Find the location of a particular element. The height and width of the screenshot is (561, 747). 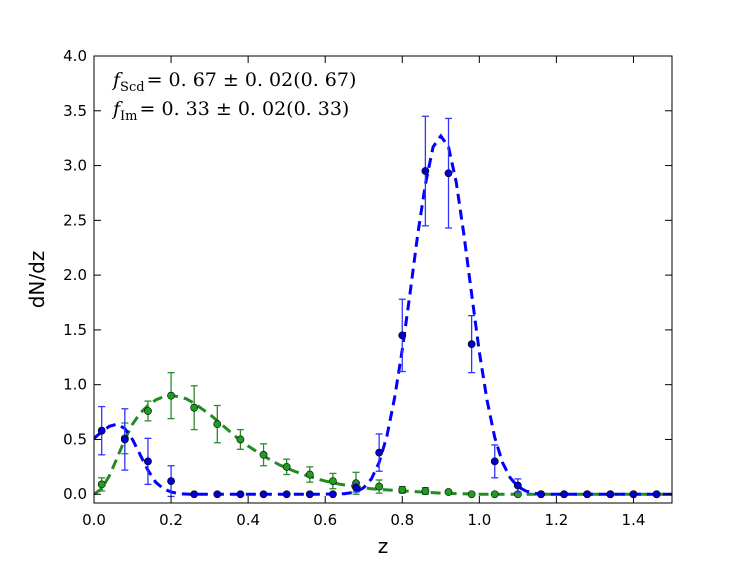

x-tick-label: 0.0 is located at coordinates (94, 520).